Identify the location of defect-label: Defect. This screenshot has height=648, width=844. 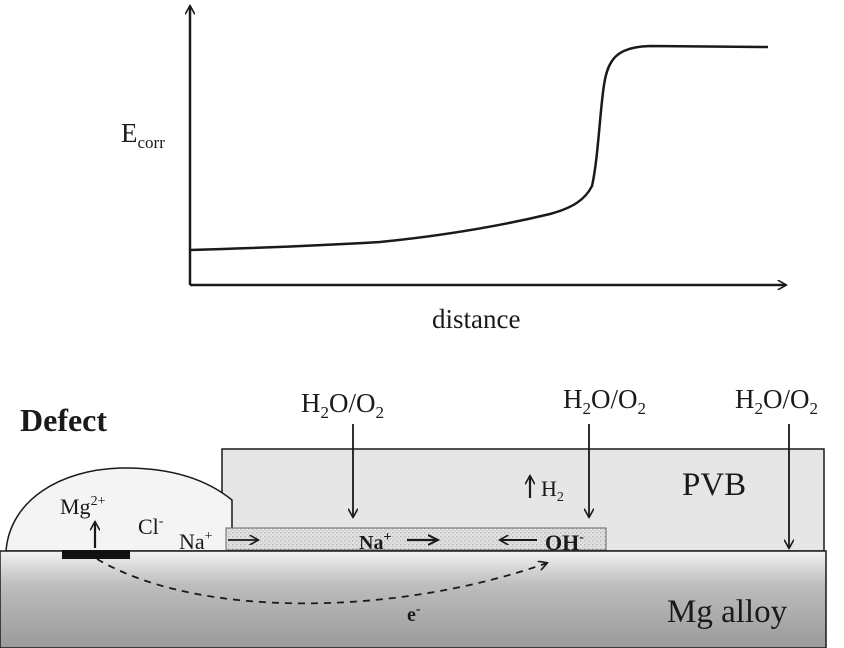
(63, 420).